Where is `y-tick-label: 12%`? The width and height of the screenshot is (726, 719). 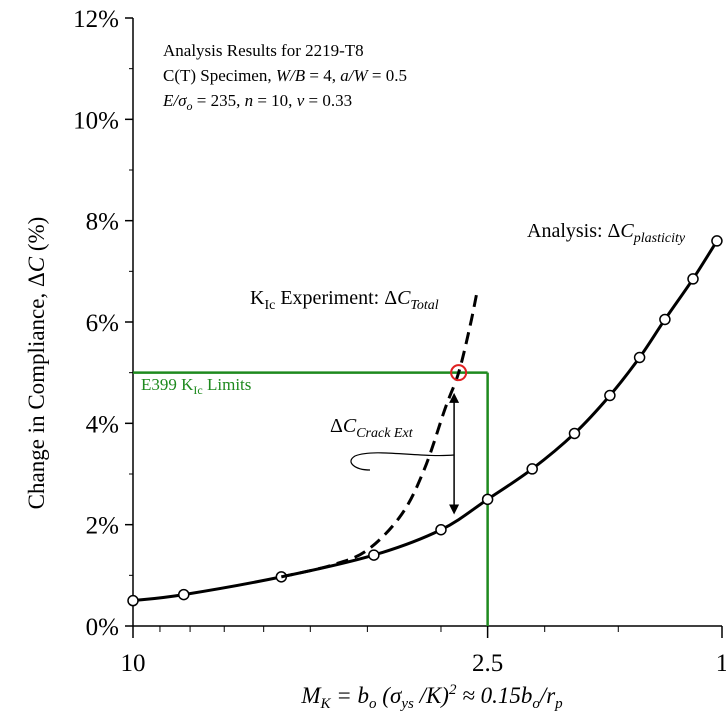 y-tick-label: 12% is located at coordinates (96, 19).